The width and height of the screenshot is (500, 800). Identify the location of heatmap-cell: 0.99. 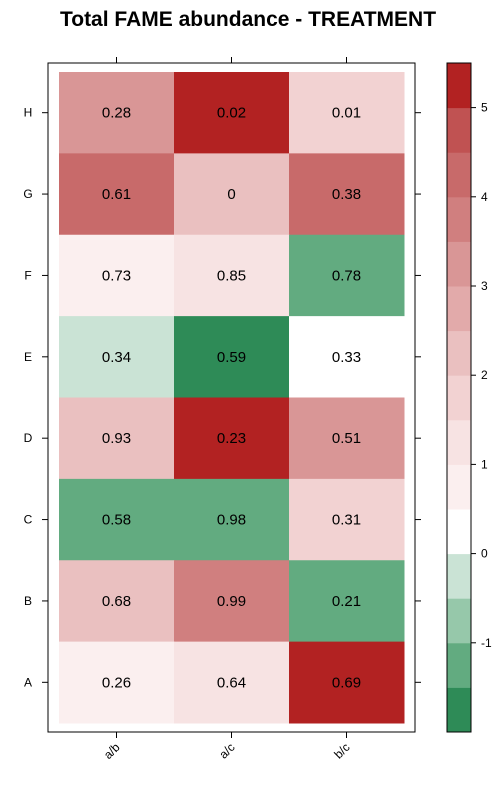
(232, 601).